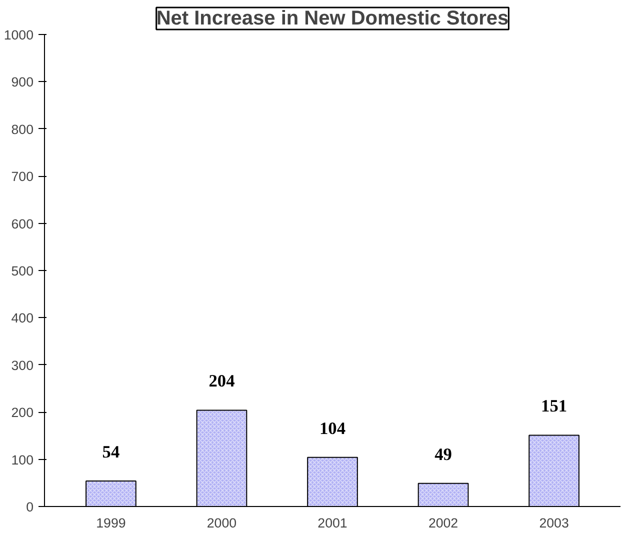 This screenshot has height=535, width=631. Describe the element at coordinates (22, 82) in the screenshot. I see `y-tick-label: 900` at that location.